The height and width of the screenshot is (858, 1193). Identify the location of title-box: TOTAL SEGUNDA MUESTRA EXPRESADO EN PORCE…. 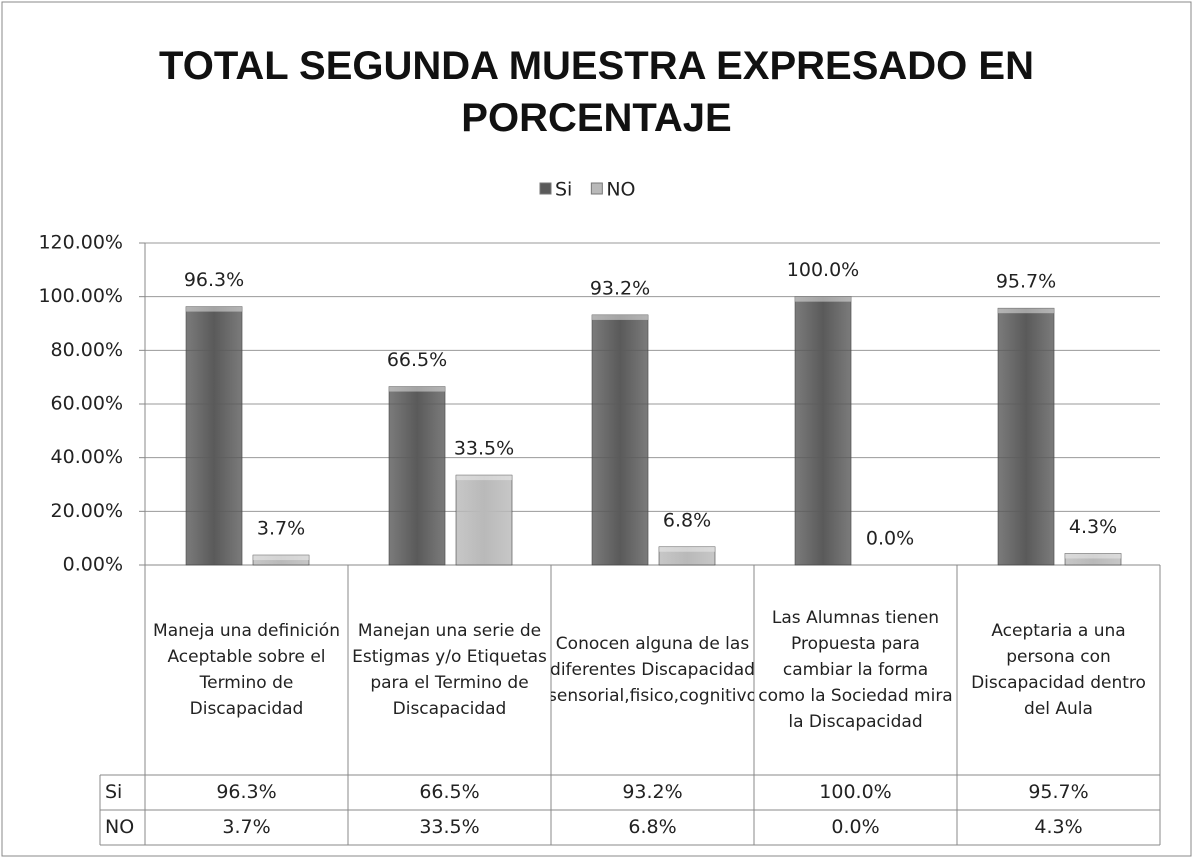
(596, 92).